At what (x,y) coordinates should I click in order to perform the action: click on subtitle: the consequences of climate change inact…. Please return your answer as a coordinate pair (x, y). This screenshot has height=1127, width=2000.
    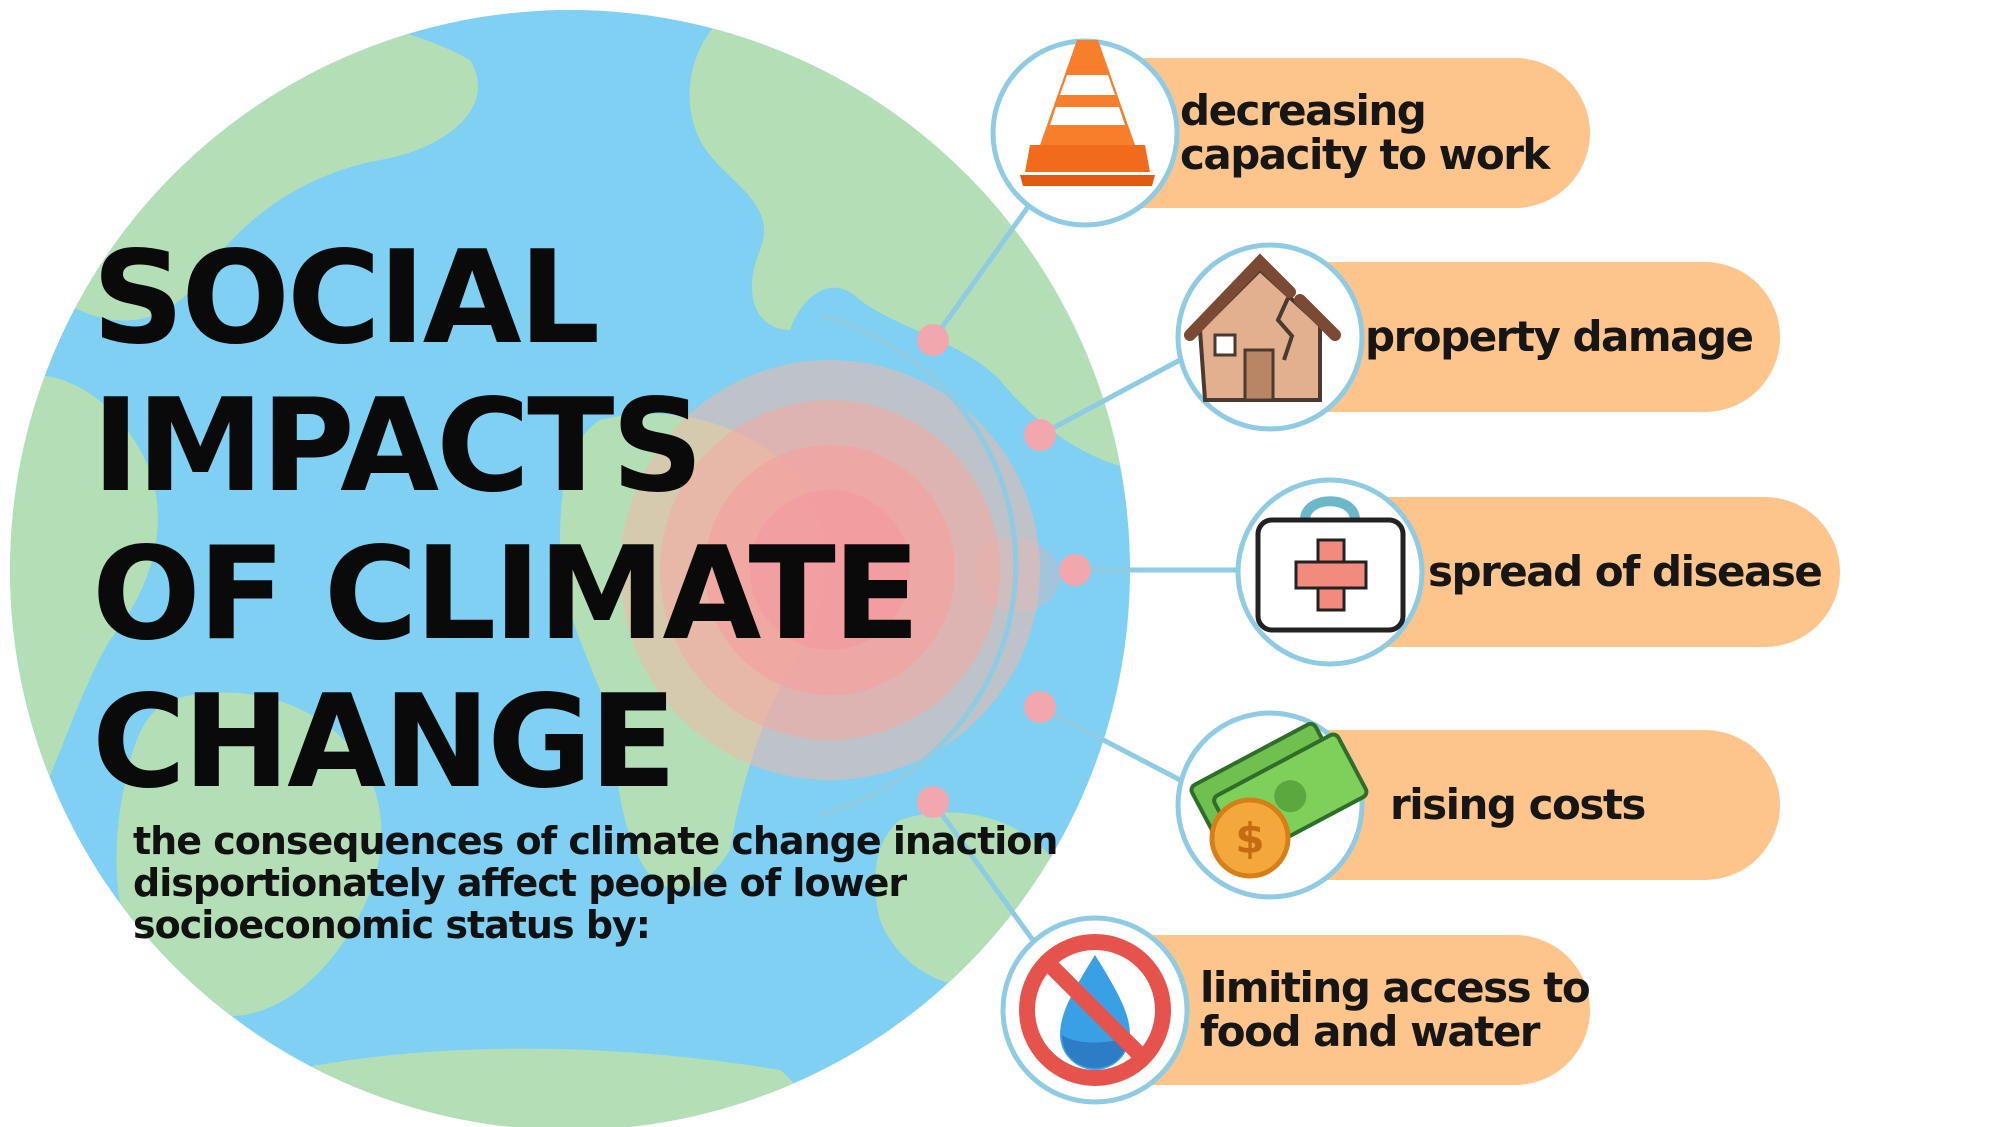
    Looking at the image, I should click on (595, 883).